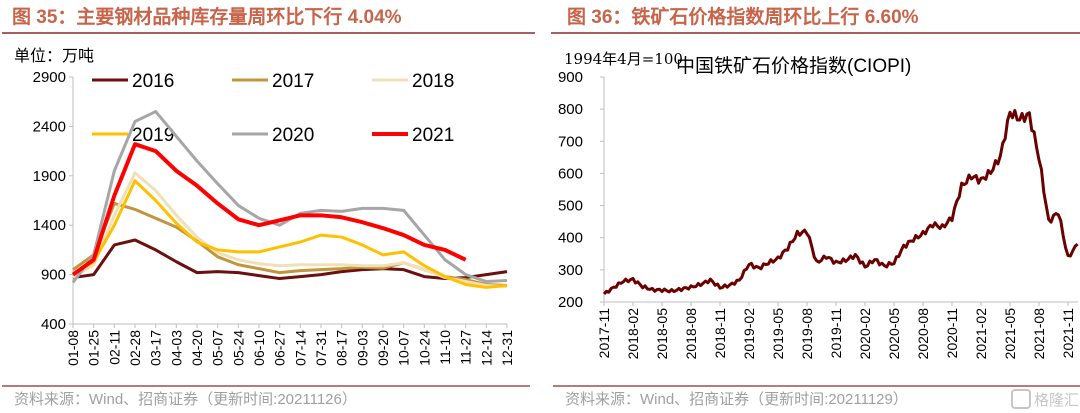  What do you see at coordinates (49, 126) in the screenshot?
I see `y-tick-label: 2400` at bounding box center [49, 126].